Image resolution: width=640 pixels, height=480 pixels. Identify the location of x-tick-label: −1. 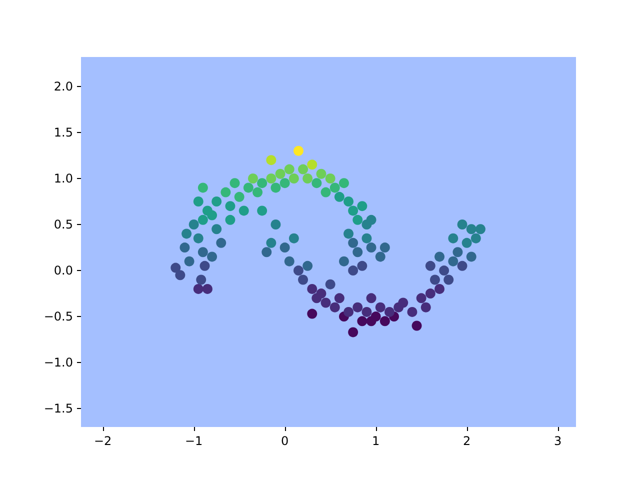
(193, 441).